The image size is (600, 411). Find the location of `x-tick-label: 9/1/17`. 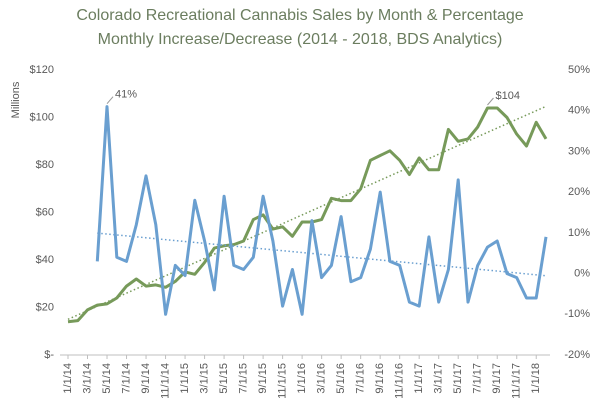

x-tick-label: 9/1/17 is located at coordinates (497, 378).